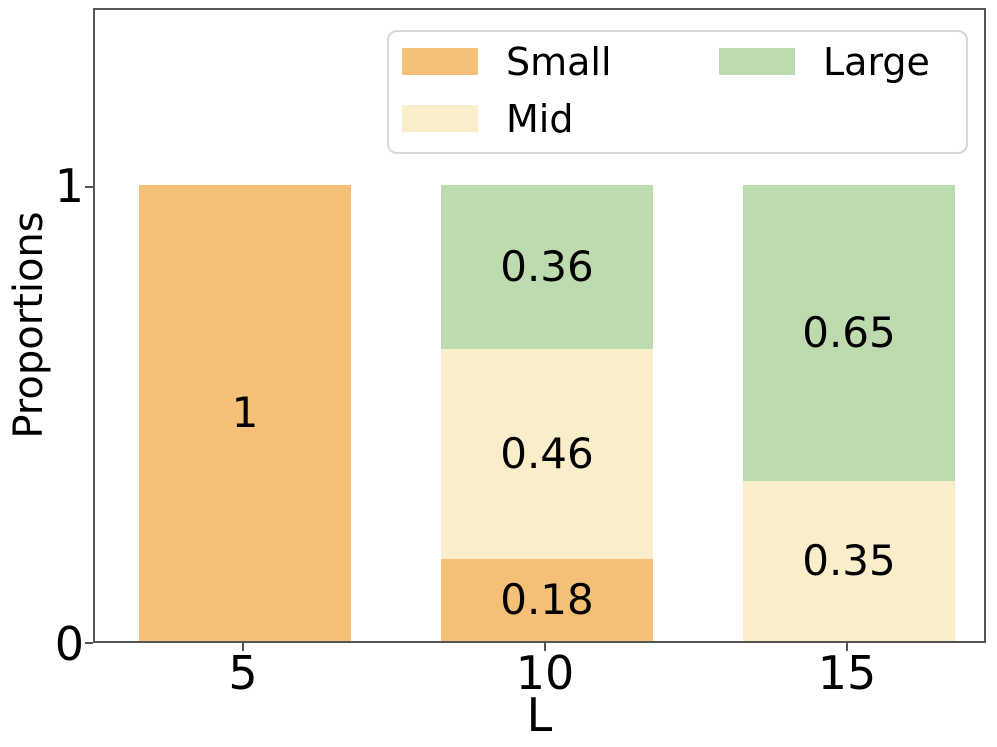 The width and height of the screenshot is (997, 747). I want to click on bar-segment-mid: 0.35, so click(849, 561).